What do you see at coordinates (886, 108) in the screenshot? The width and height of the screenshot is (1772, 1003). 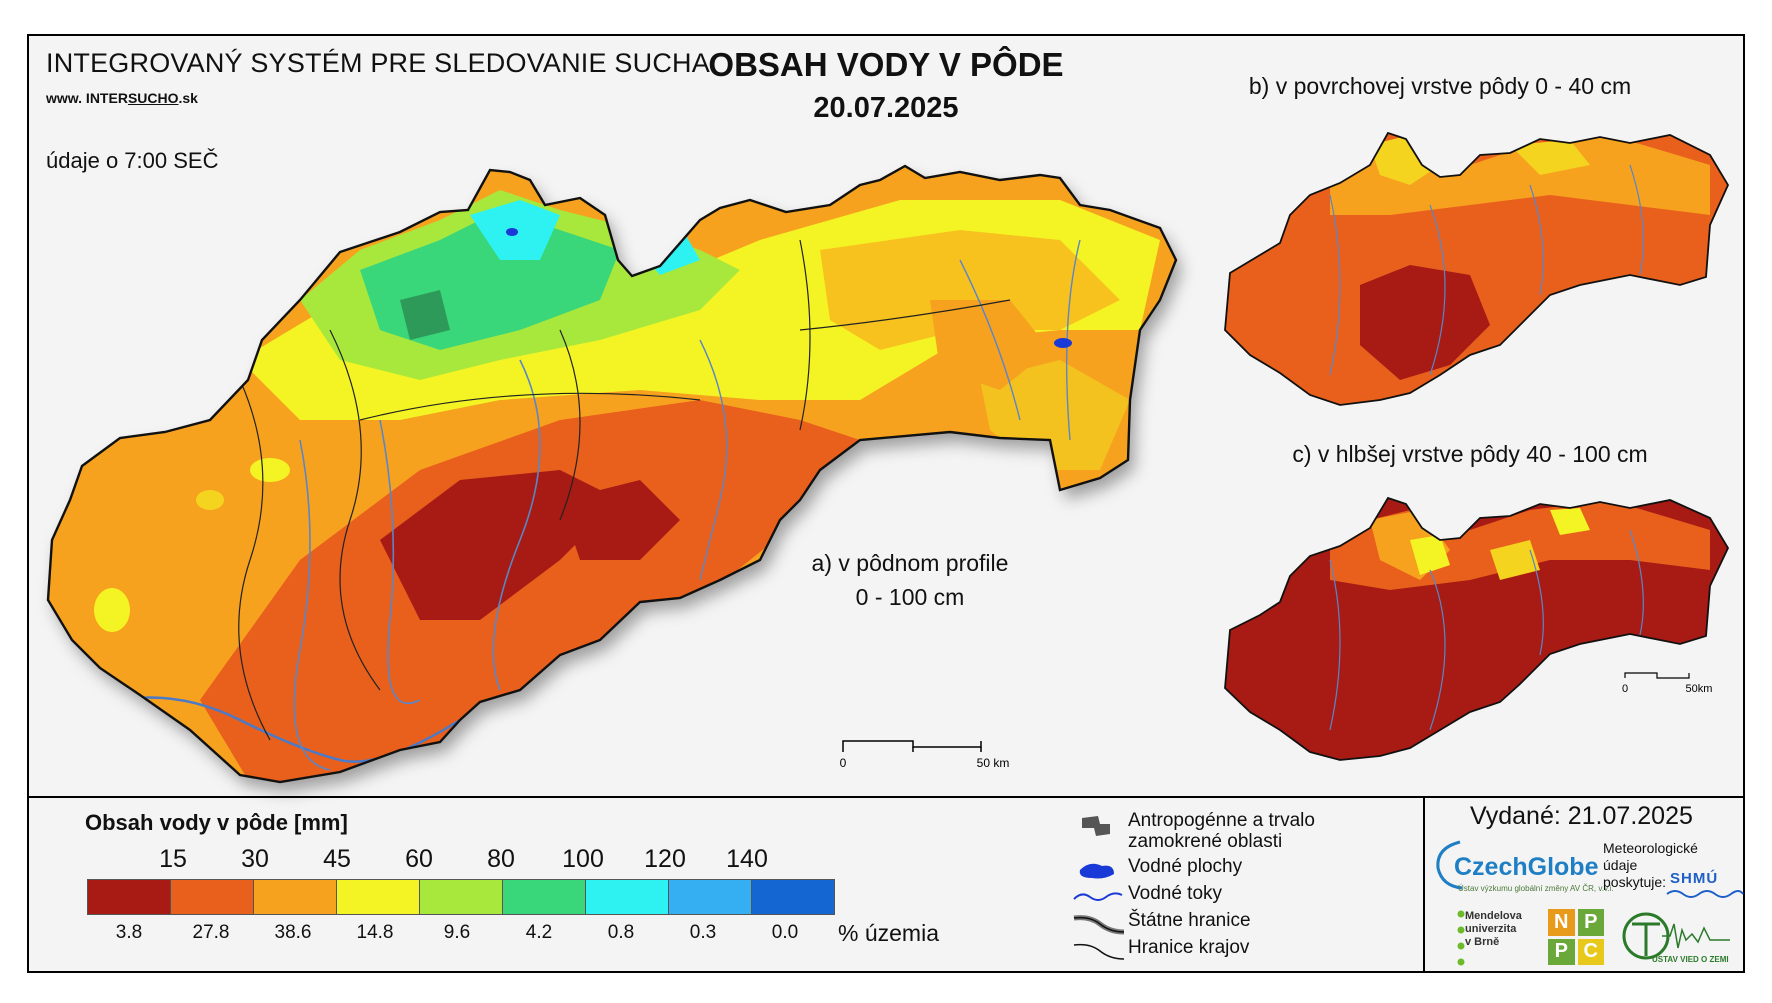 I see `map-date: 20.07.2025` at bounding box center [886, 108].